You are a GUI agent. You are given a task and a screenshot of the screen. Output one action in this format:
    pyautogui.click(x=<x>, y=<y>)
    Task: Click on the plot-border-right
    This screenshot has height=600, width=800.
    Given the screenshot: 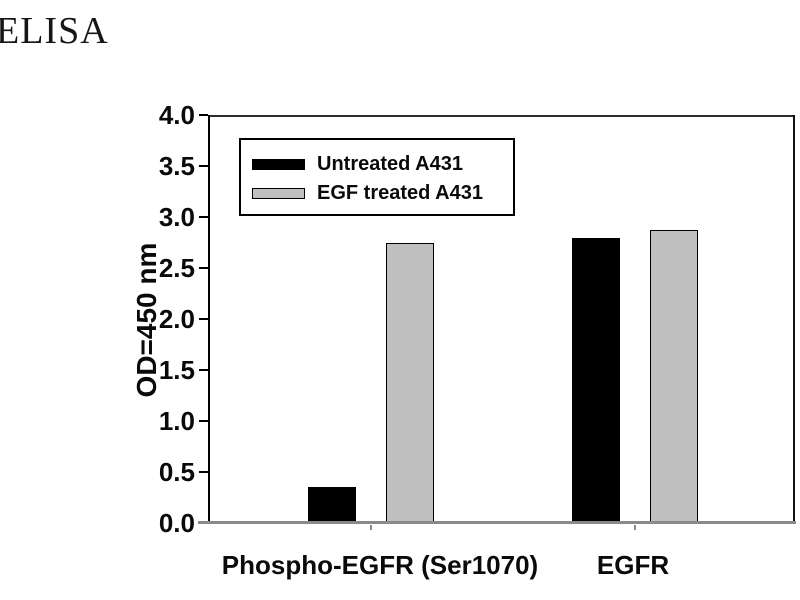 What is the action you would take?
    pyautogui.click(x=794, y=319)
    